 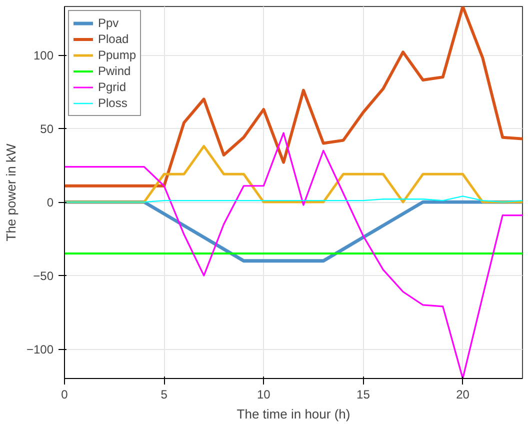 What do you see at coordinates (113, 103) in the screenshot?
I see `legend-label: Ploss` at bounding box center [113, 103].